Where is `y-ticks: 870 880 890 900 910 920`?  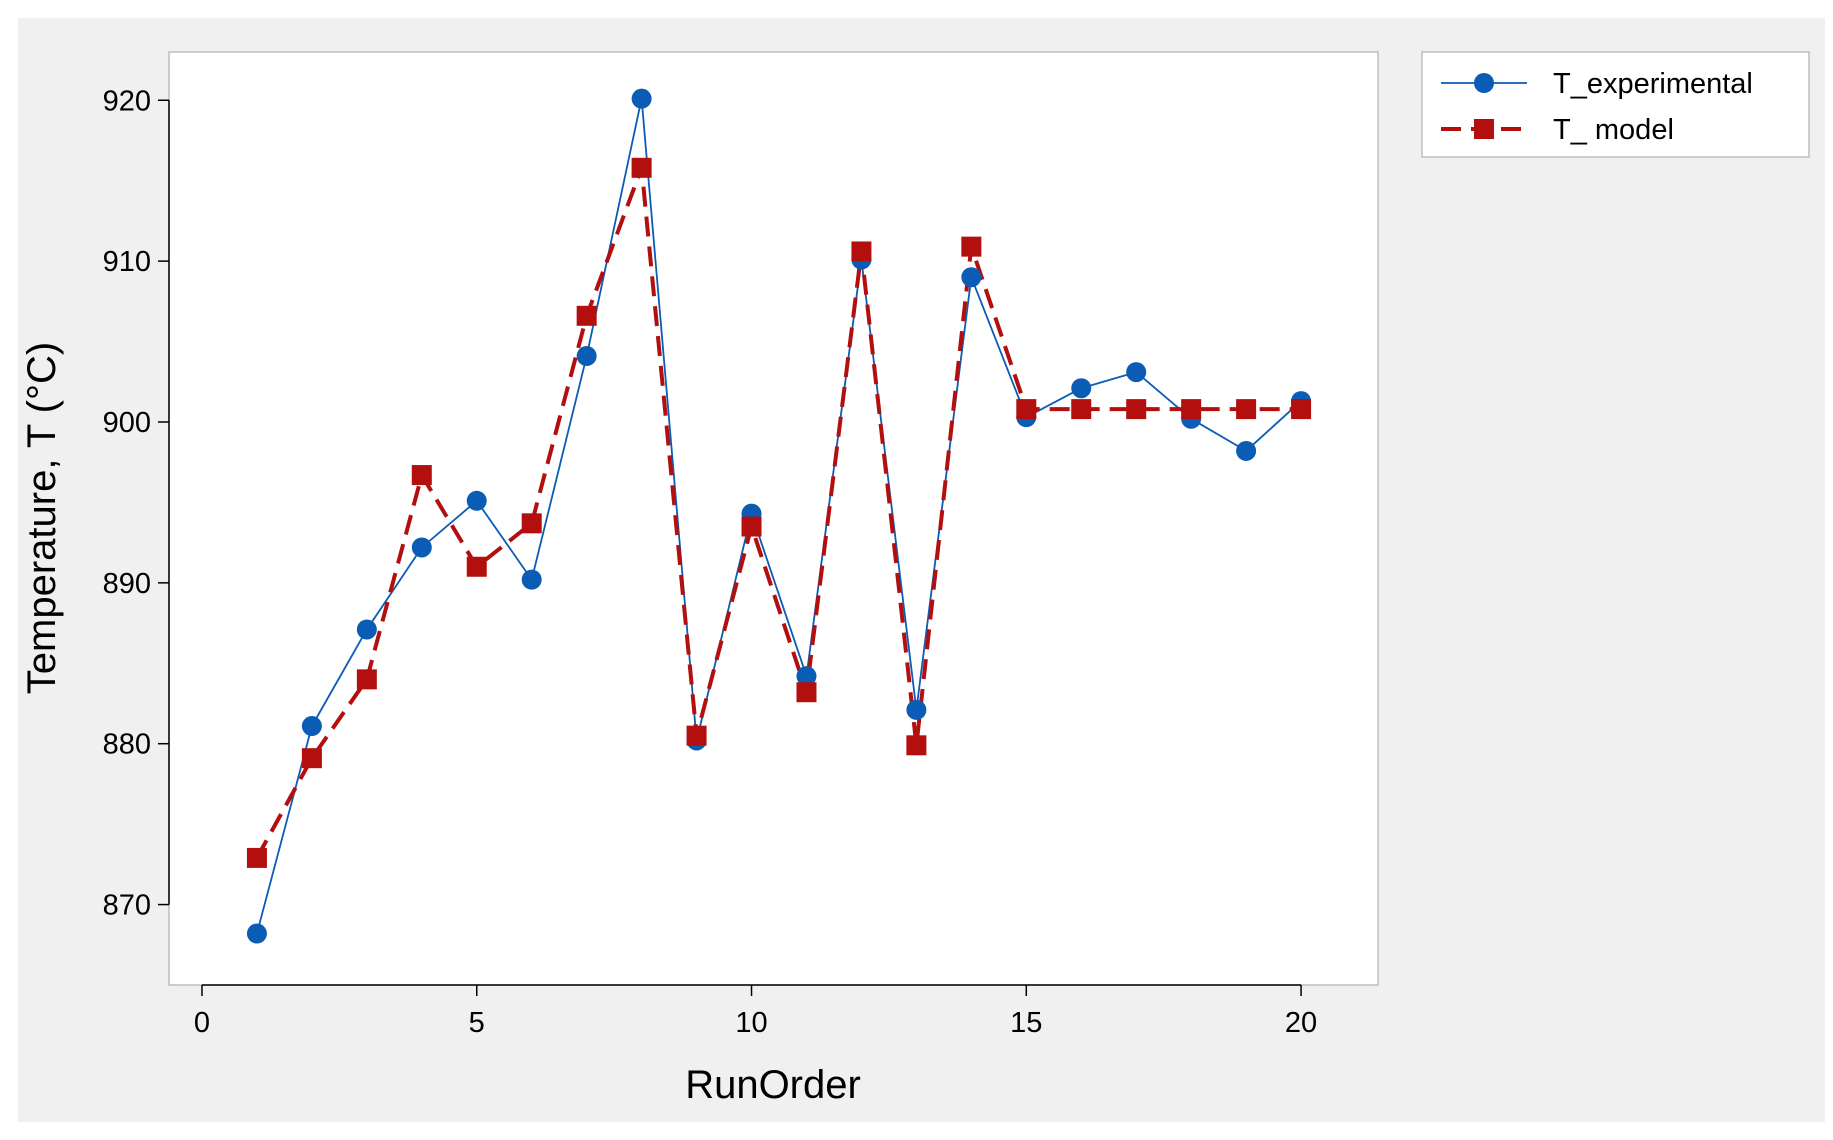 y-ticks: 870 880 890 900 910 920 is located at coordinates (136, 503).